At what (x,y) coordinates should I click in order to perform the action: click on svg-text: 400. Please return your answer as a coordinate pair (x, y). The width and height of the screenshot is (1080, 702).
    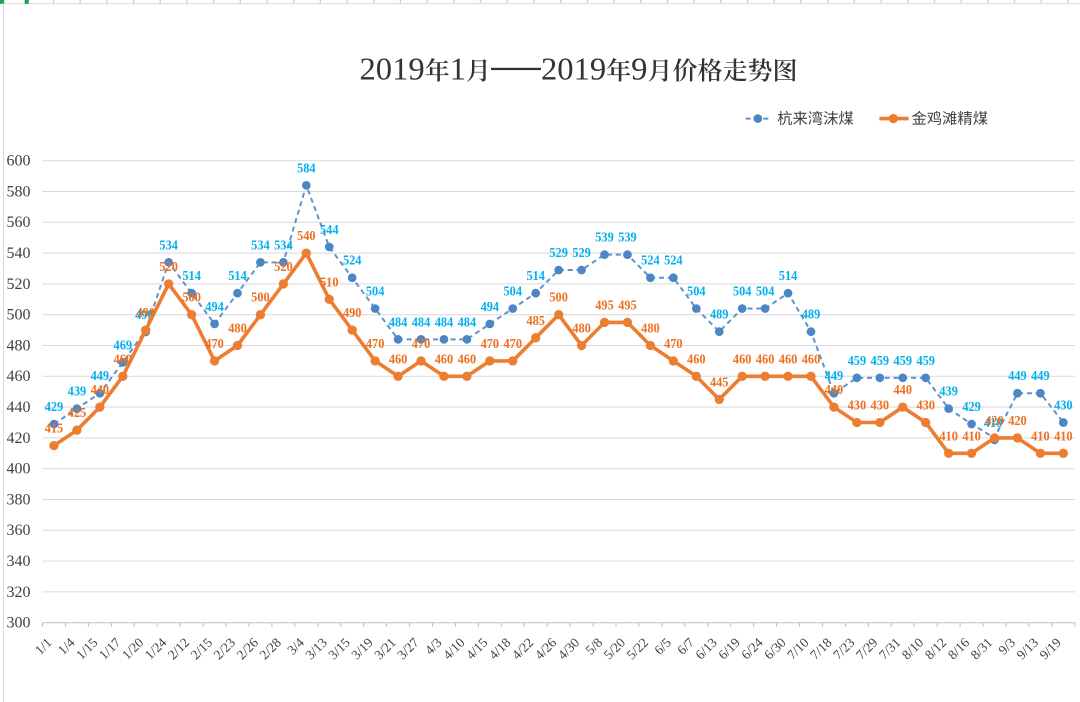
    Looking at the image, I should click on (19, 469).